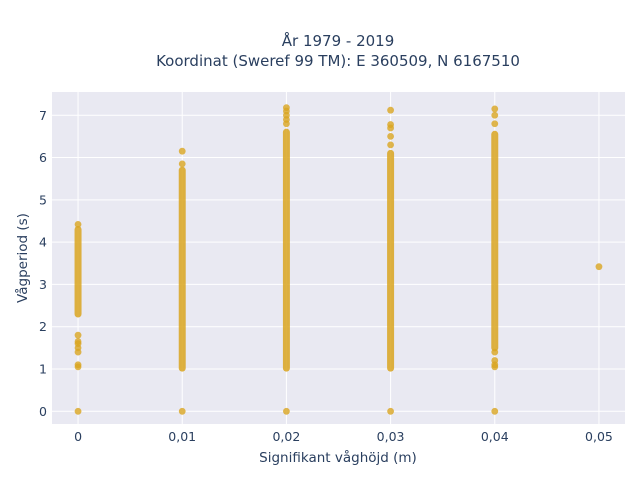 Image resolution: width=640 pixels, height=480 pixels. What do you see at coordinates (43, 242) in the screenshot?
I see `y-tick-label: 4` at bounding box center [43, 242].